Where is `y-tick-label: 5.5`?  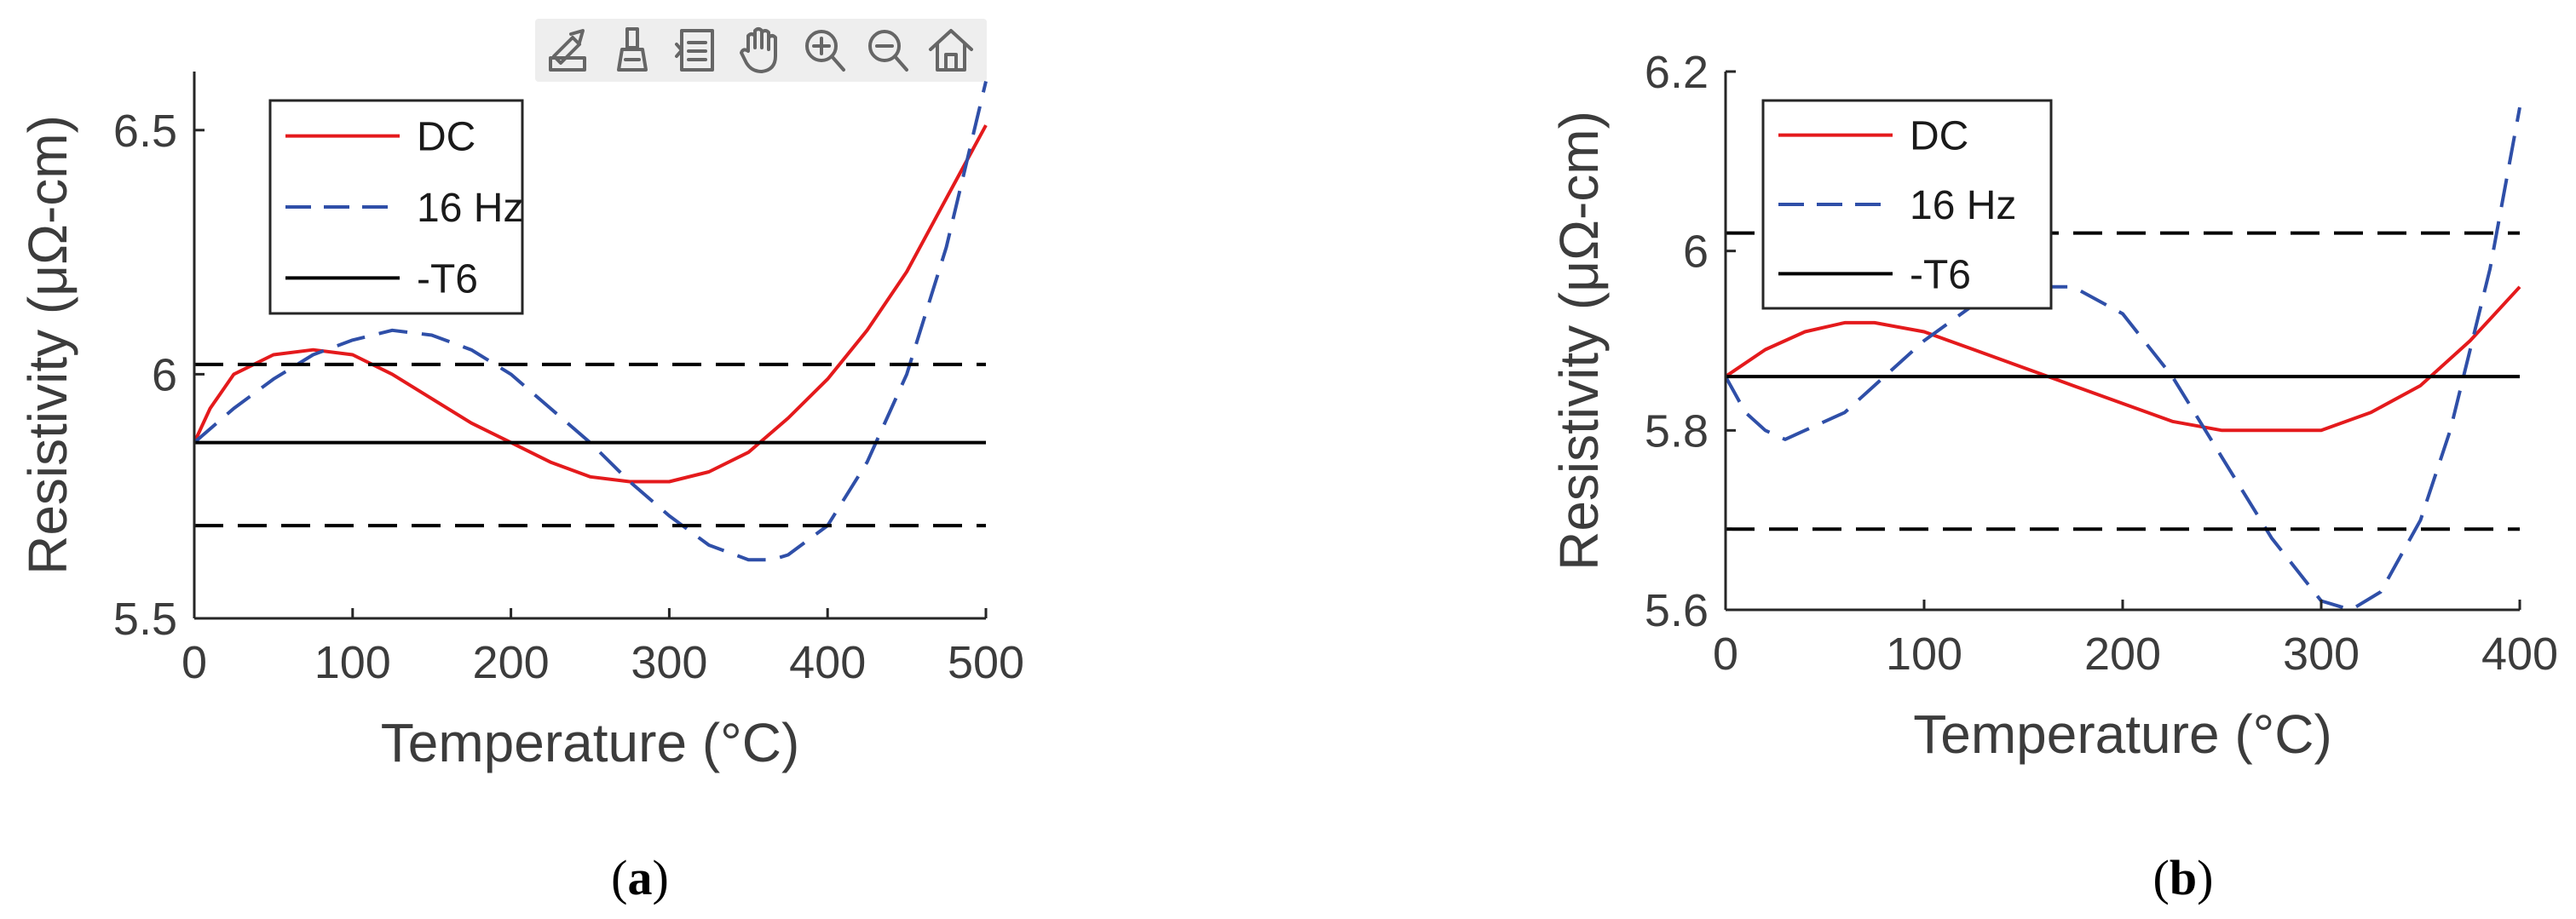
y-tick-label: 5.5 is located at coordinates (145, 619).